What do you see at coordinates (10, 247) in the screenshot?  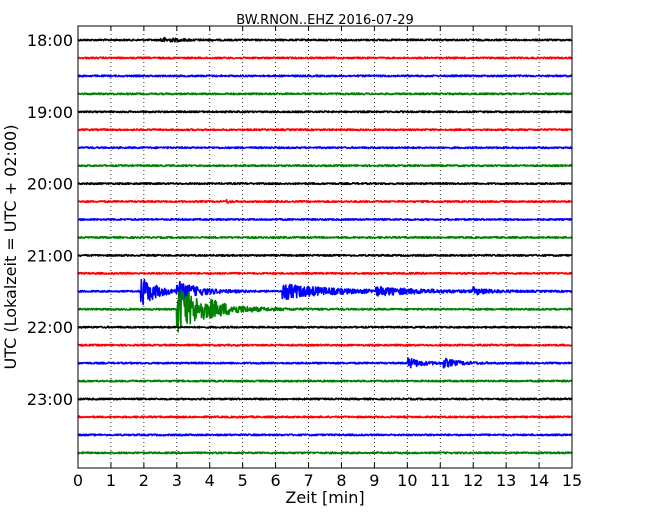 I see `y-axis-label: UTC (Lokalzeit = UTC + 02:00)` at bounding box center [10, 247].